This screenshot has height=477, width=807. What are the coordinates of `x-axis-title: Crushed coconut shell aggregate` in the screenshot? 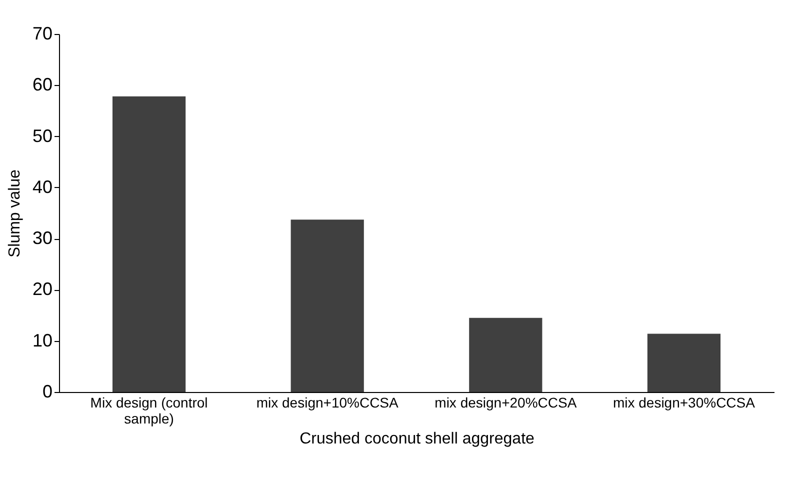 It's located at (417, 439).